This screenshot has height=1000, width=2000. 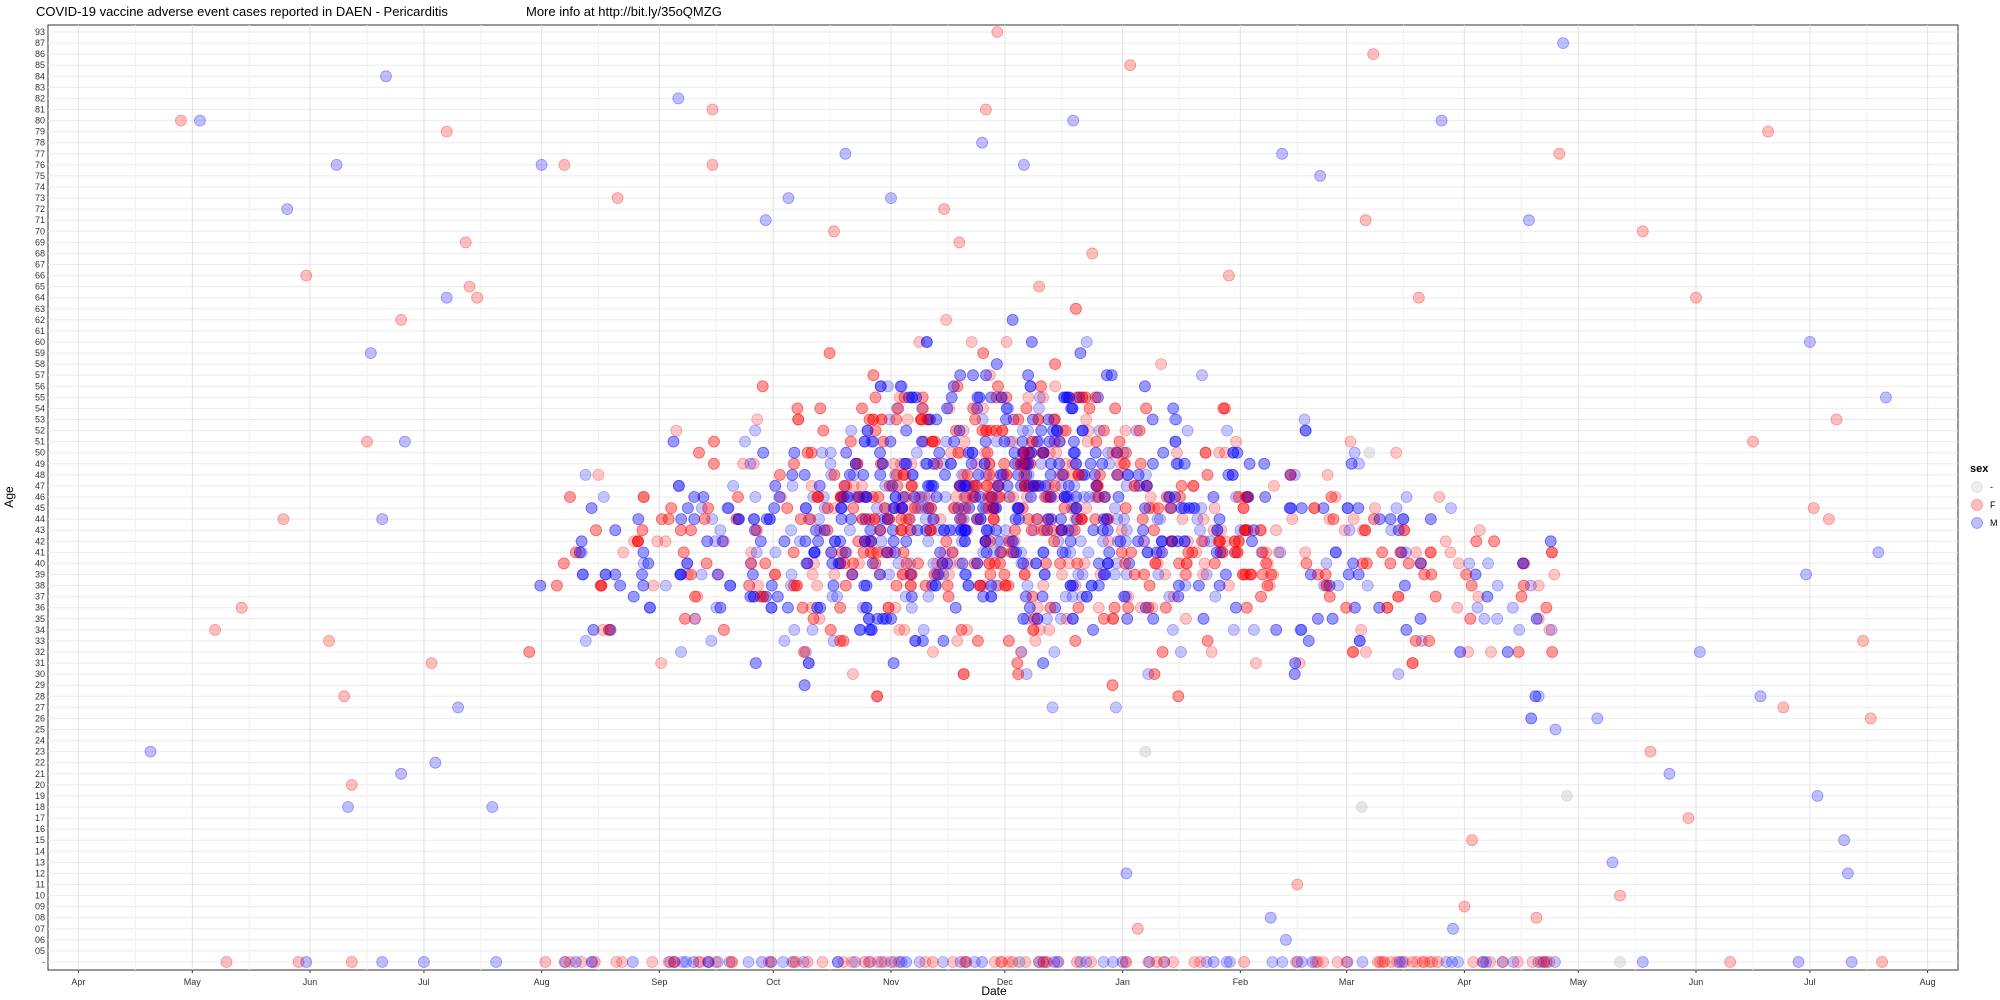 What do you see at coordinates (40, 364) in the screenshot?
I see `y-tick-label: 58` at bounding box center [40, 364].